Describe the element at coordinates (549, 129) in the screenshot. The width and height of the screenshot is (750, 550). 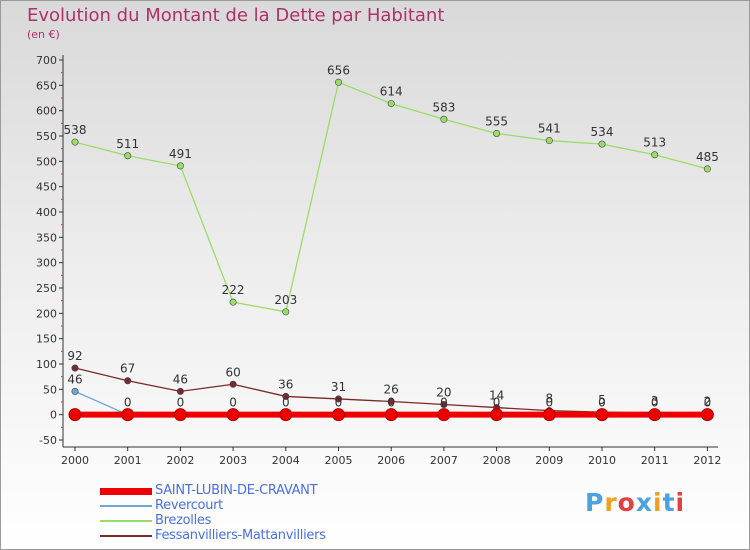
I see `data-label-2: 541` at that location.